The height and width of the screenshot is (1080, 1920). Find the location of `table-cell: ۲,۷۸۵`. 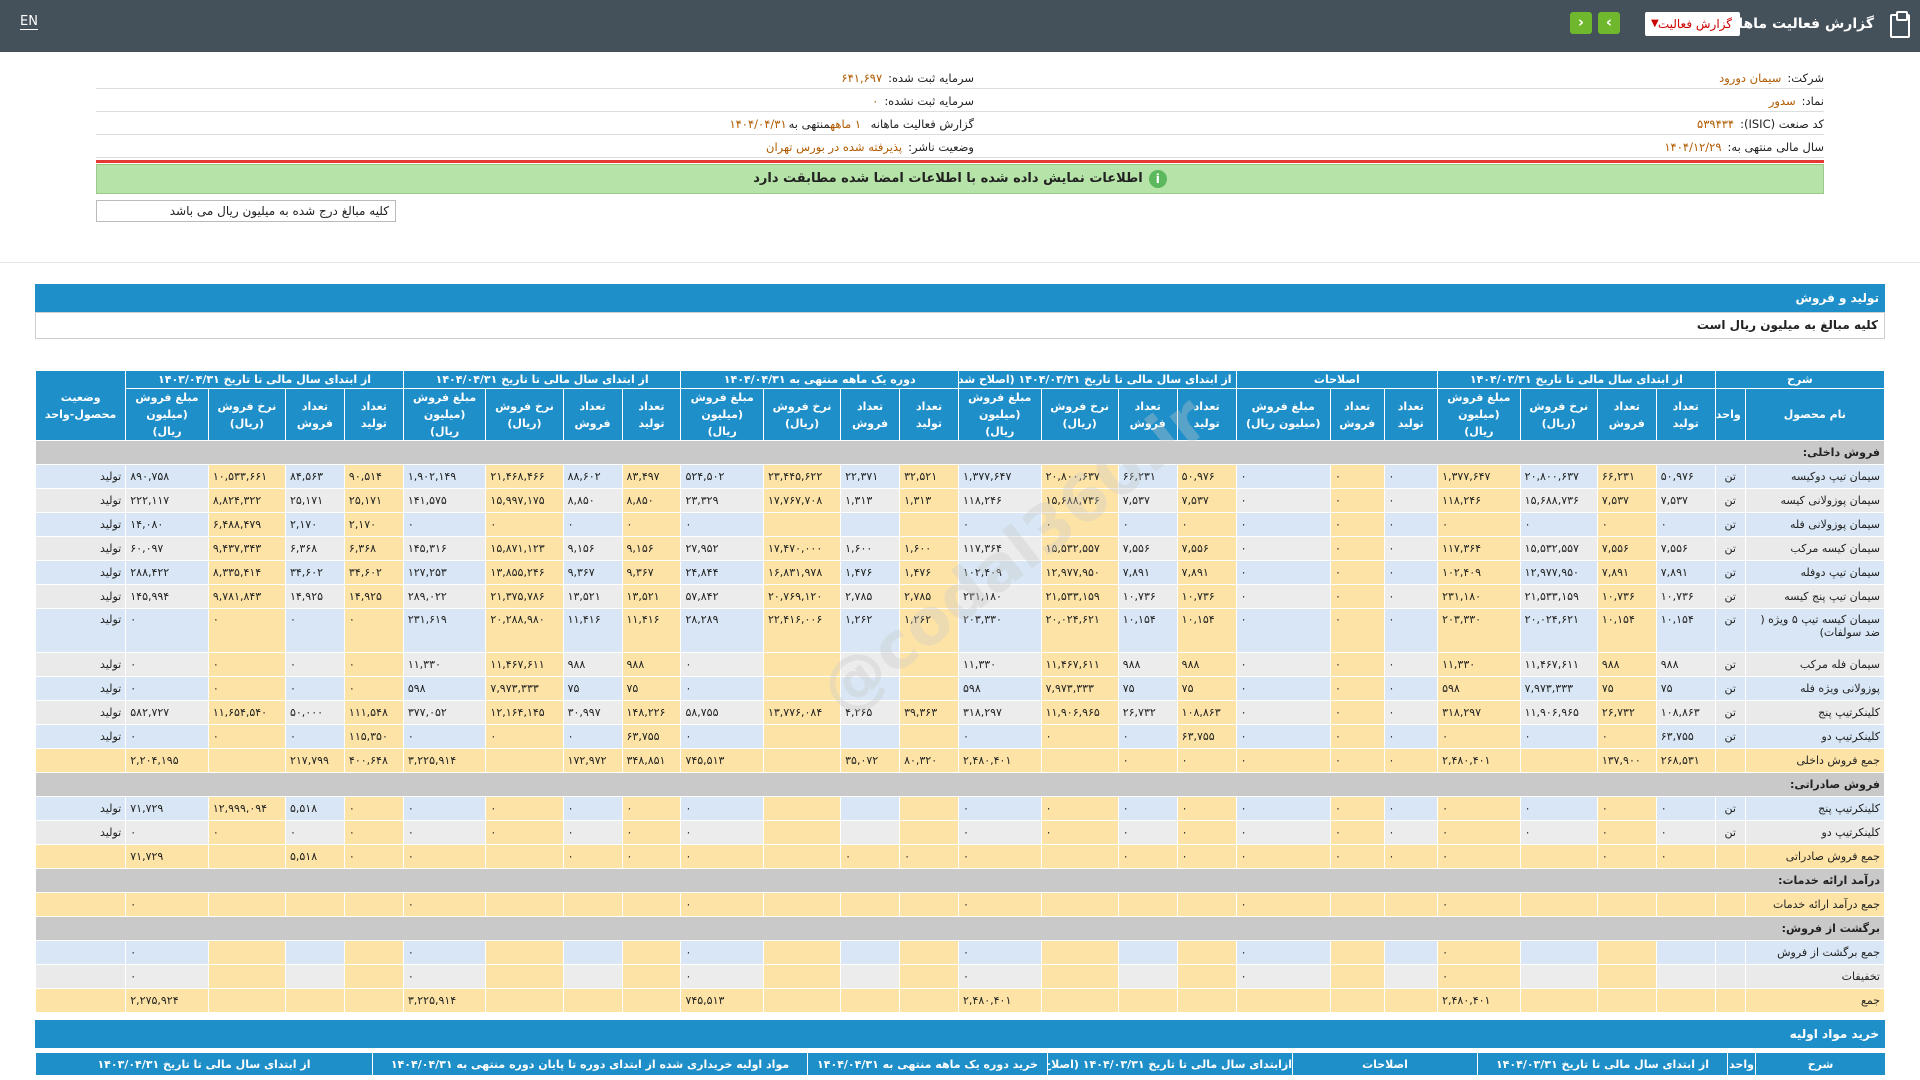

table-cell: ۲,۷۸۵ is located at coordinates (929, 596).